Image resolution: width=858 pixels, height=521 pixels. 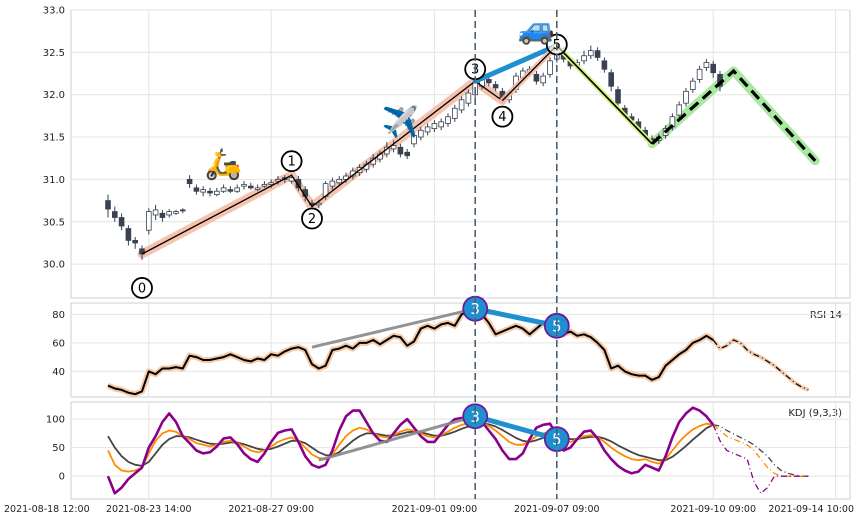 What do you see at coordinates (826, 315) in the screenshot?
I see `rsi-label: RSI 14` at bounding box center [826, 315].